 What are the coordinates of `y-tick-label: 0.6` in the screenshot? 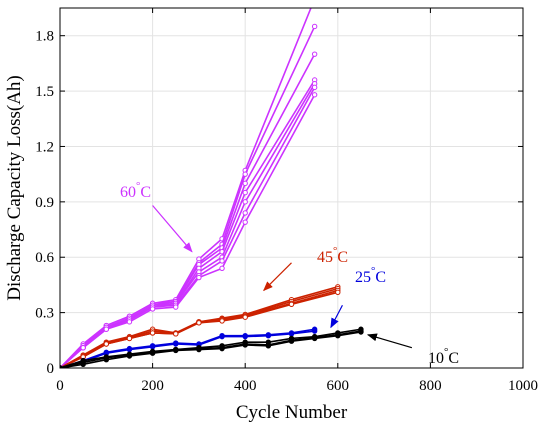 It's located at (44, 258).